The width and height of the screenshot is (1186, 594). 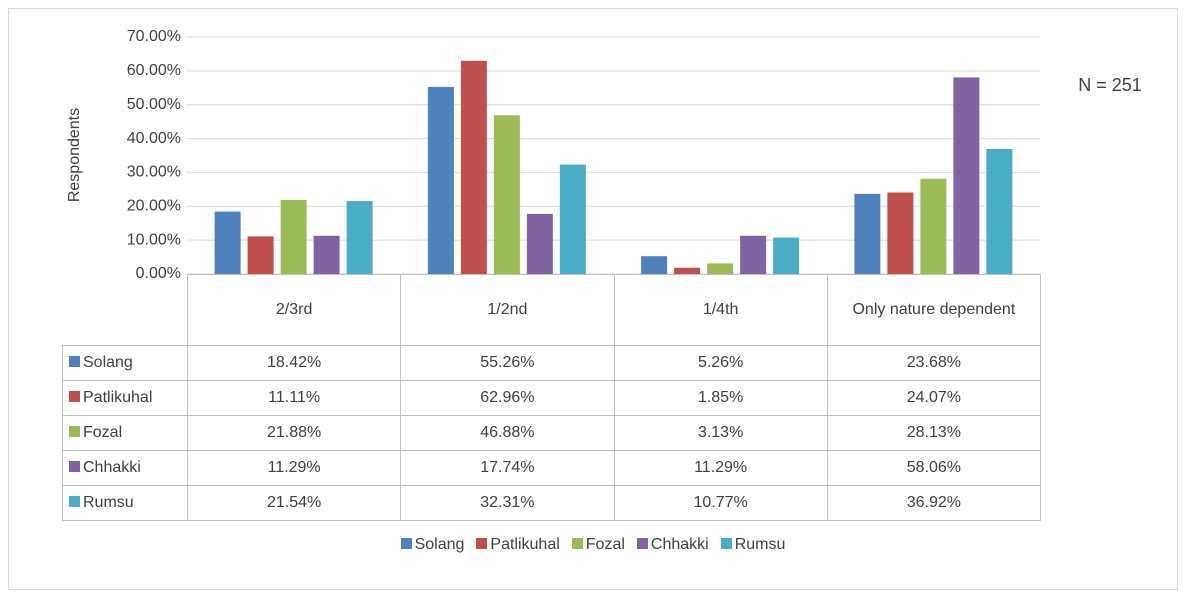 What do you see at coordinates (154, 239) in the screenshot?
I see `y-tick-label: 10.00%` at bounding box center [154, 239].